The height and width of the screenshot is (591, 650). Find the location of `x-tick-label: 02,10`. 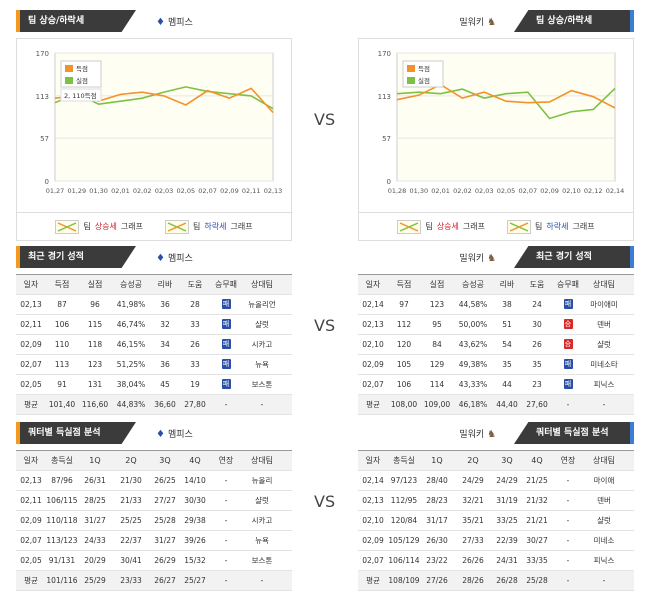

x-tick-label: 02,10 is located at coordinates (571, 191).